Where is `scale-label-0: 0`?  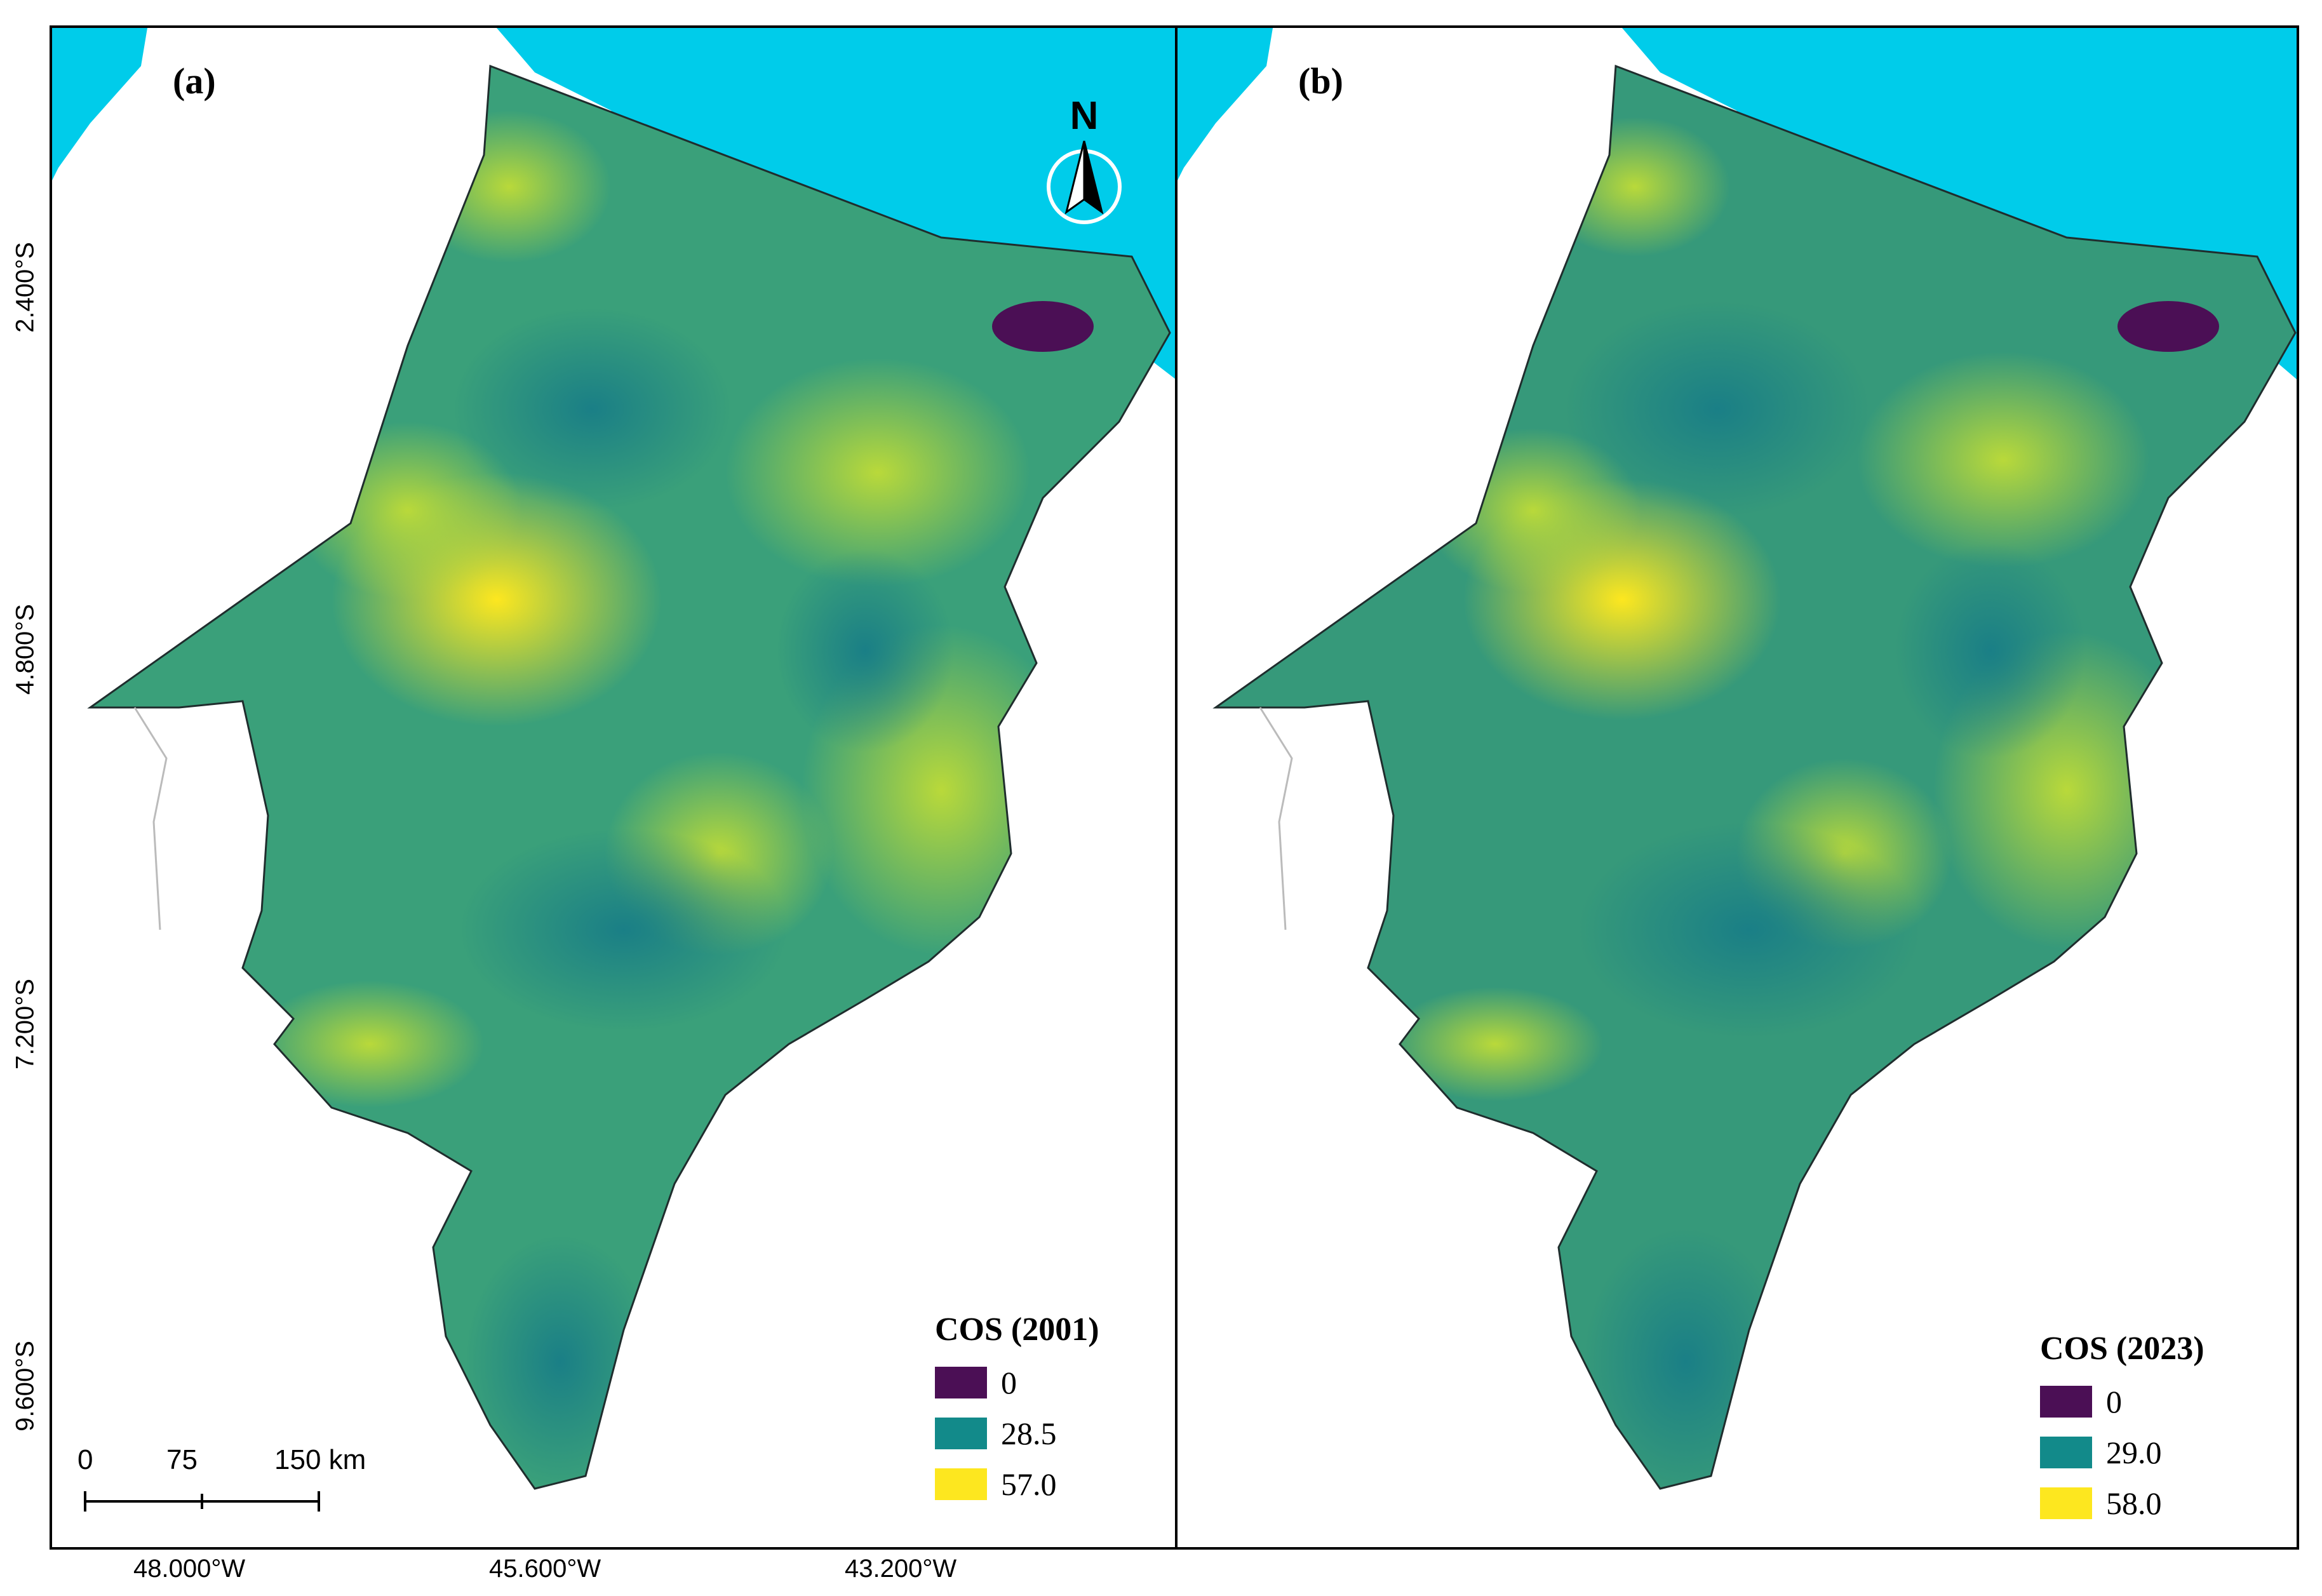 scale-label-0: 0 is located at coordinates (85, 1459).